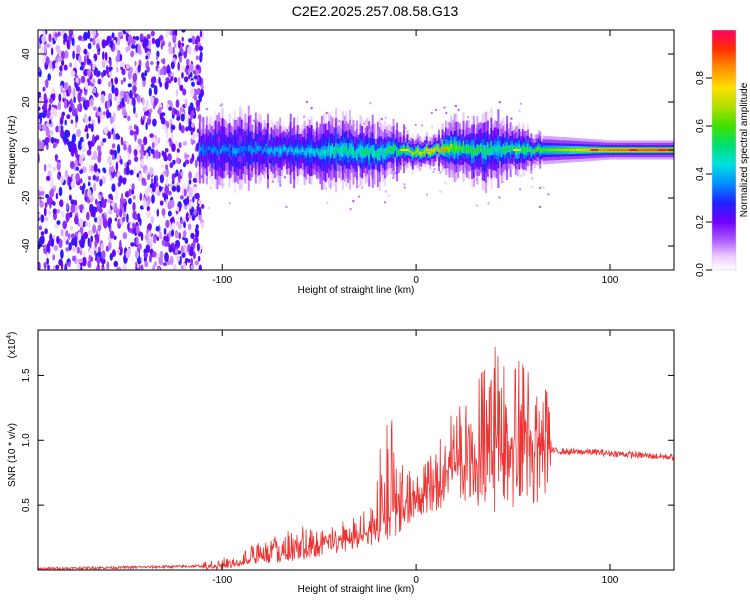 This screenshot has width=750, height=600. What do you see at coordinates (356, 290) in the screenshot?
I see `top-x-axis-label: Height of straight line (km)` at bounding box center [356, 290].